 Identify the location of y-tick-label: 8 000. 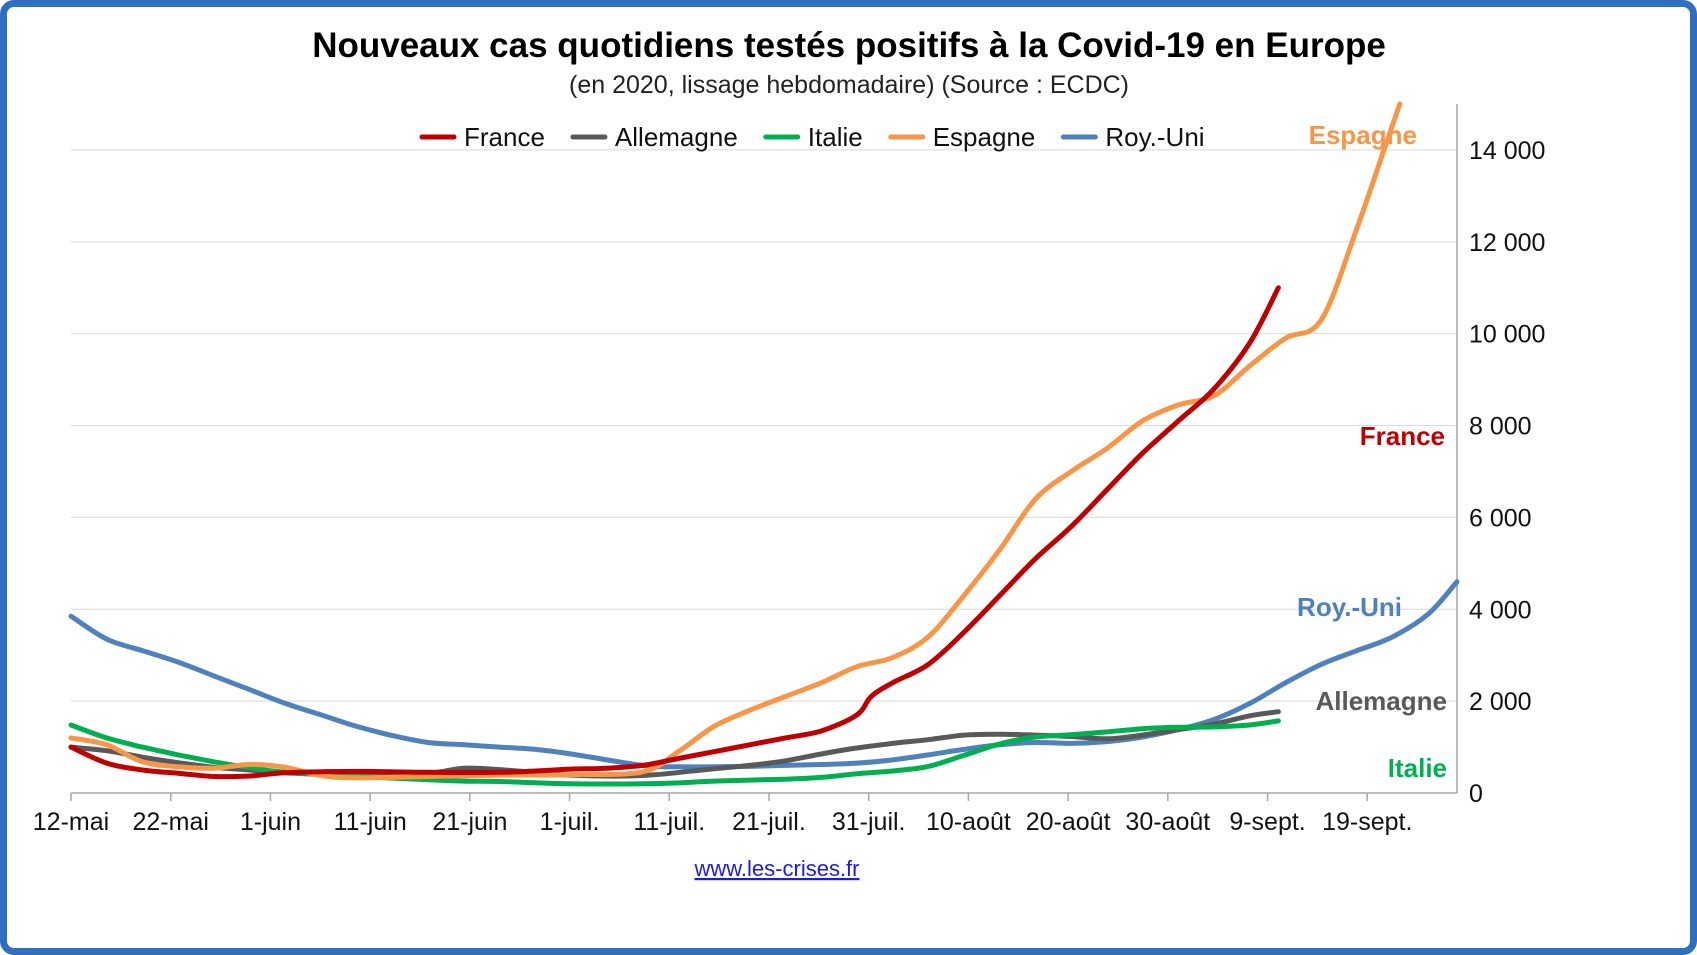
(1500, 427).